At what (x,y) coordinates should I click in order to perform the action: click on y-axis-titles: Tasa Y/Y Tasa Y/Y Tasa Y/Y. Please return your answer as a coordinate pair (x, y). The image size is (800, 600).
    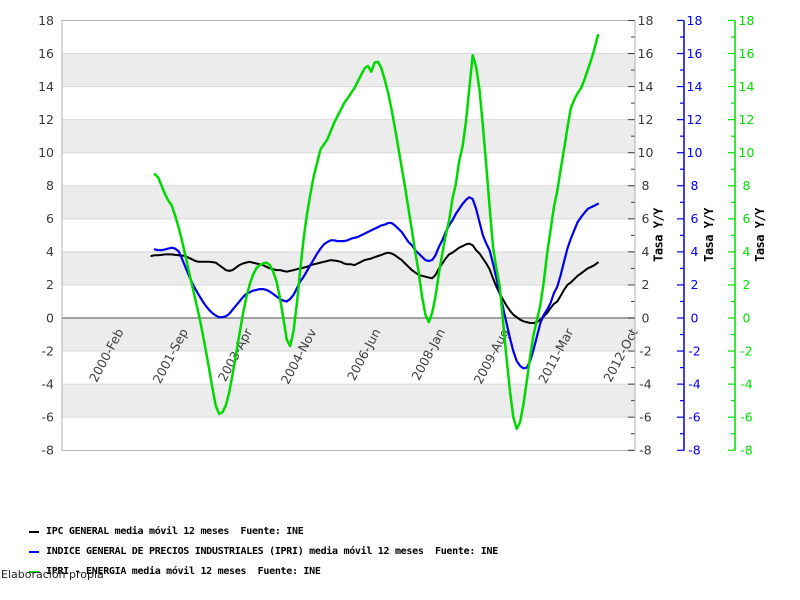
    Looking at the image, I should click on (710, 234).